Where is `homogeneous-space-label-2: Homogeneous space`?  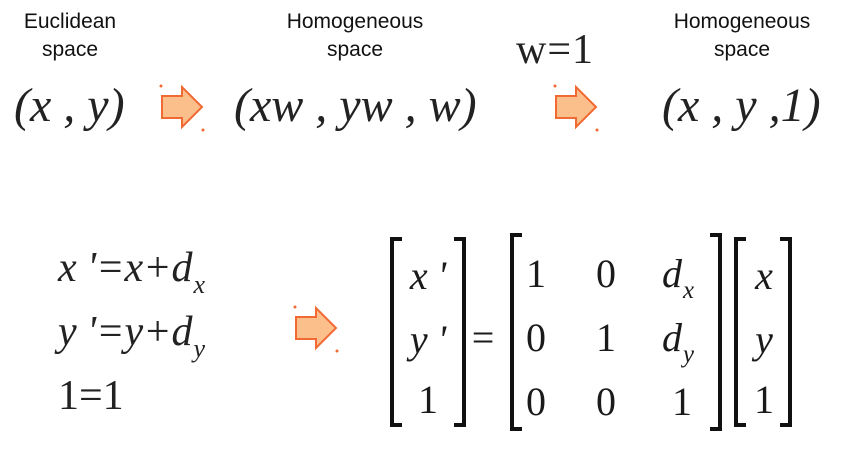 homogeneous-space-label-2: Homogeneous space is located at coordinates (742, 36).